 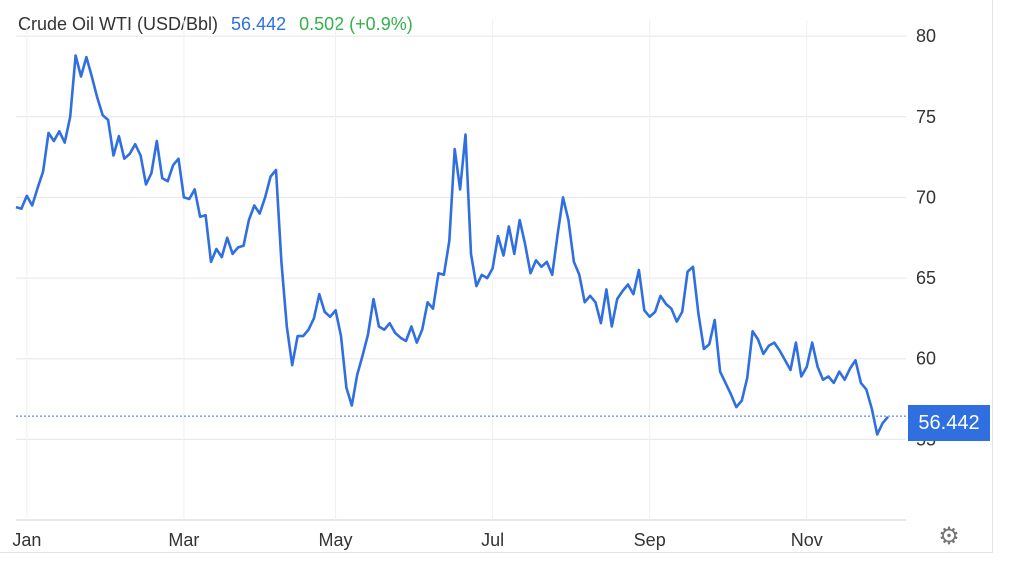 What do you see at coordinates (926, 197) in the screenshot?
I see `y-tick-label: 70` at bounding box center [926, 197].